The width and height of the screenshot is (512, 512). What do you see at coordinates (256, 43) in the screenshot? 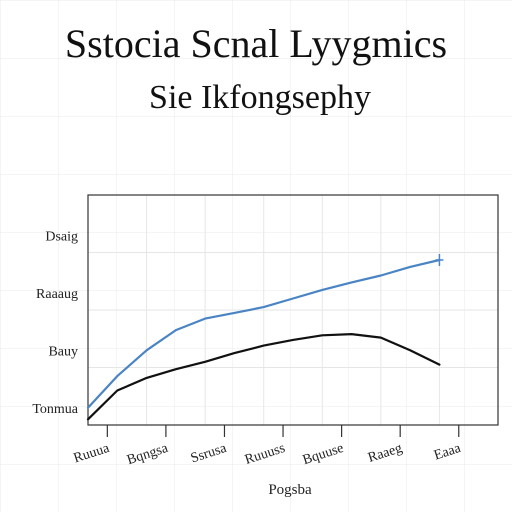
I see `chart-title: Sstocia Scnal Lyygmics` at bounding box center [256, 43].